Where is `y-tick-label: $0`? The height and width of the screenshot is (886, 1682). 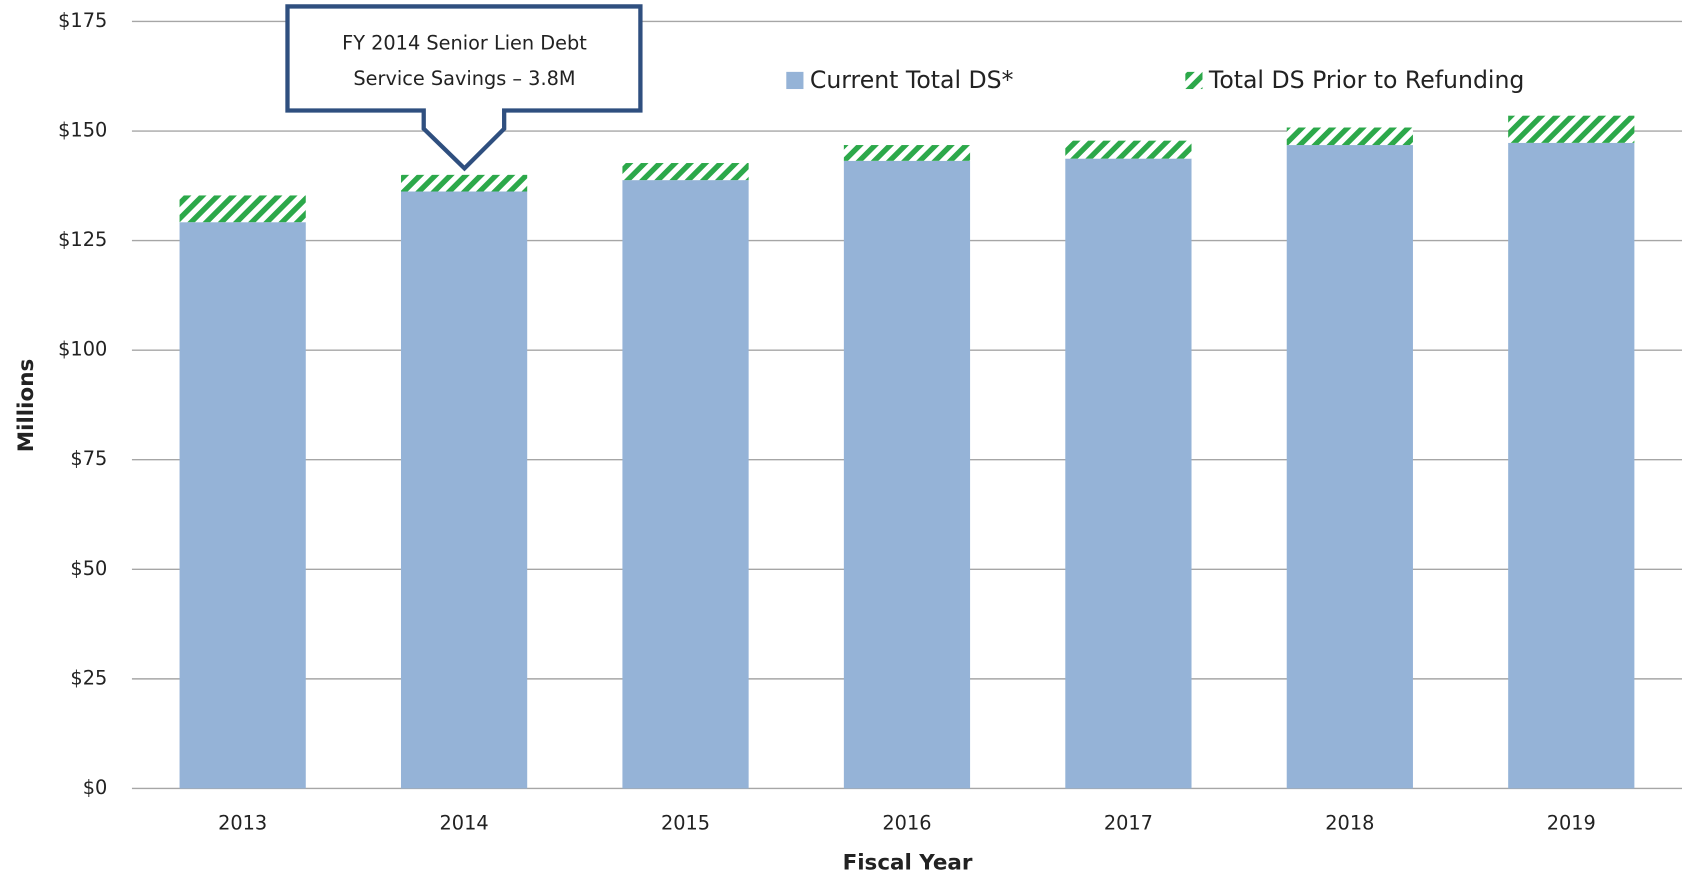
y-tick-label: $0 is located at coordinates (95, 787).